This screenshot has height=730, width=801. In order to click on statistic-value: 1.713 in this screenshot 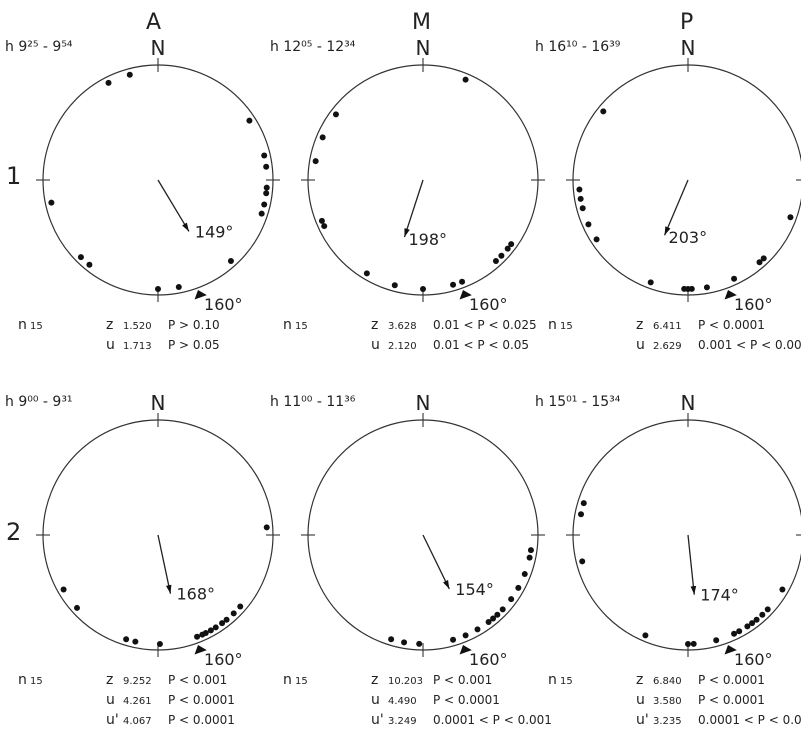, I will do `click(137, 346)`.